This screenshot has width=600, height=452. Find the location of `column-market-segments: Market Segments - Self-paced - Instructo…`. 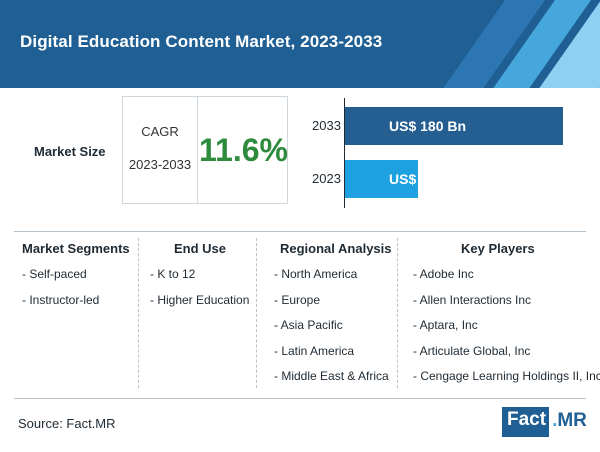

column-market-segments: Market Segments - Self-paced - Instructo… is located at coordinates (76, 279).